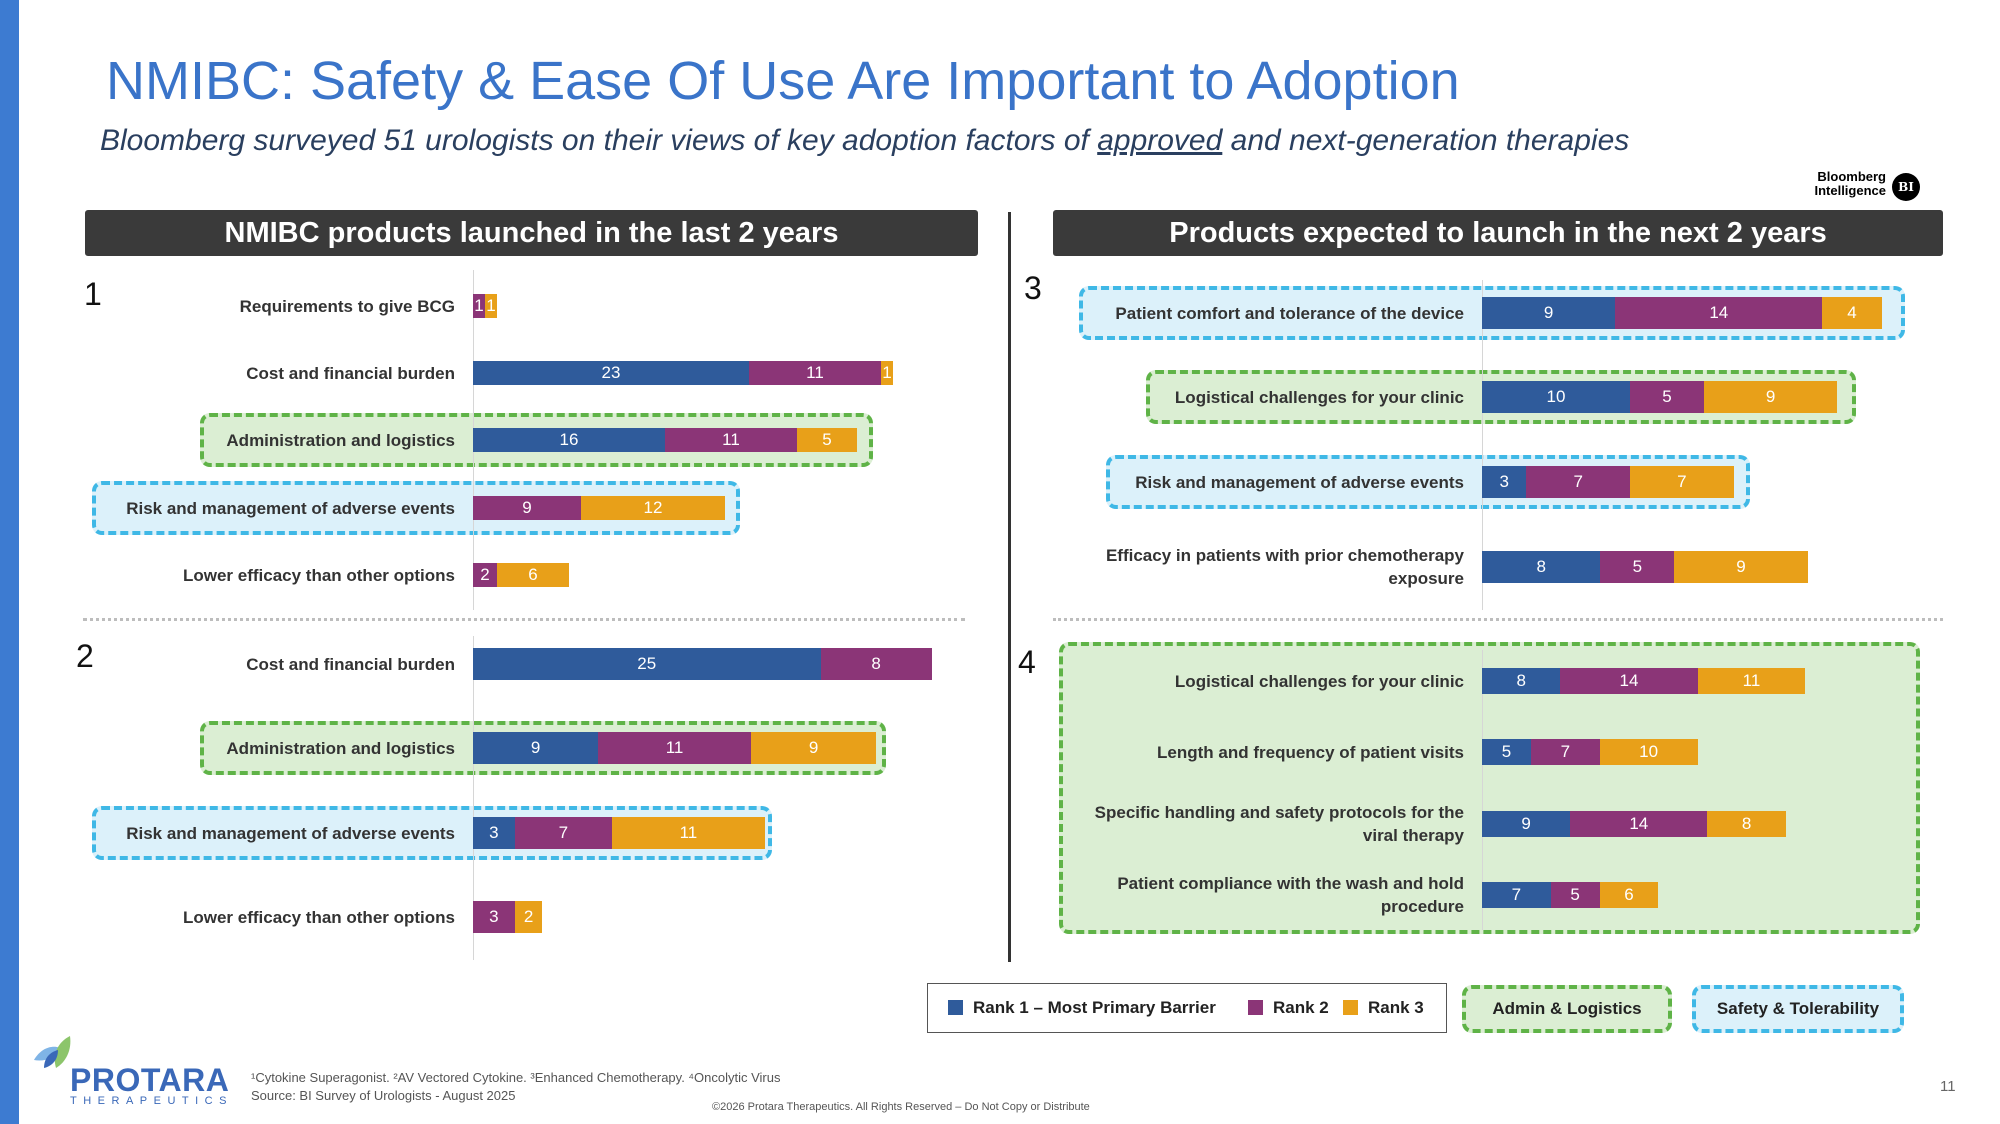 Image resolution: width=2000 pixels, height=1124 pixels. I want to click on legend-item-rank2: Rank 2, so click(1288, 1008).